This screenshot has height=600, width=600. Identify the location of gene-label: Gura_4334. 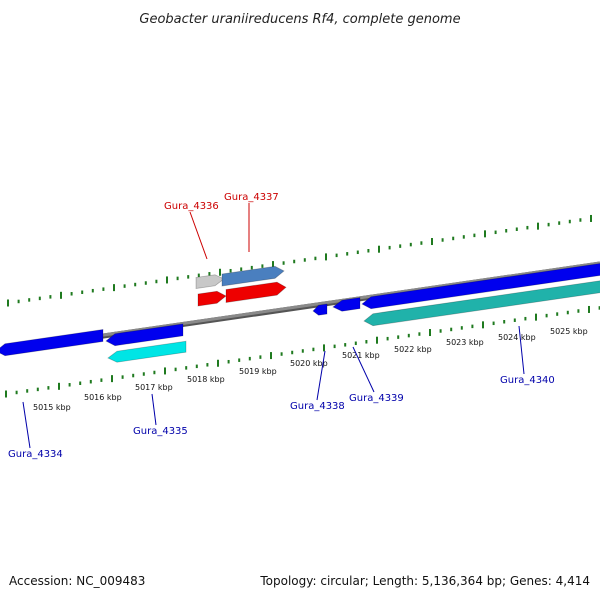
(35, 454).